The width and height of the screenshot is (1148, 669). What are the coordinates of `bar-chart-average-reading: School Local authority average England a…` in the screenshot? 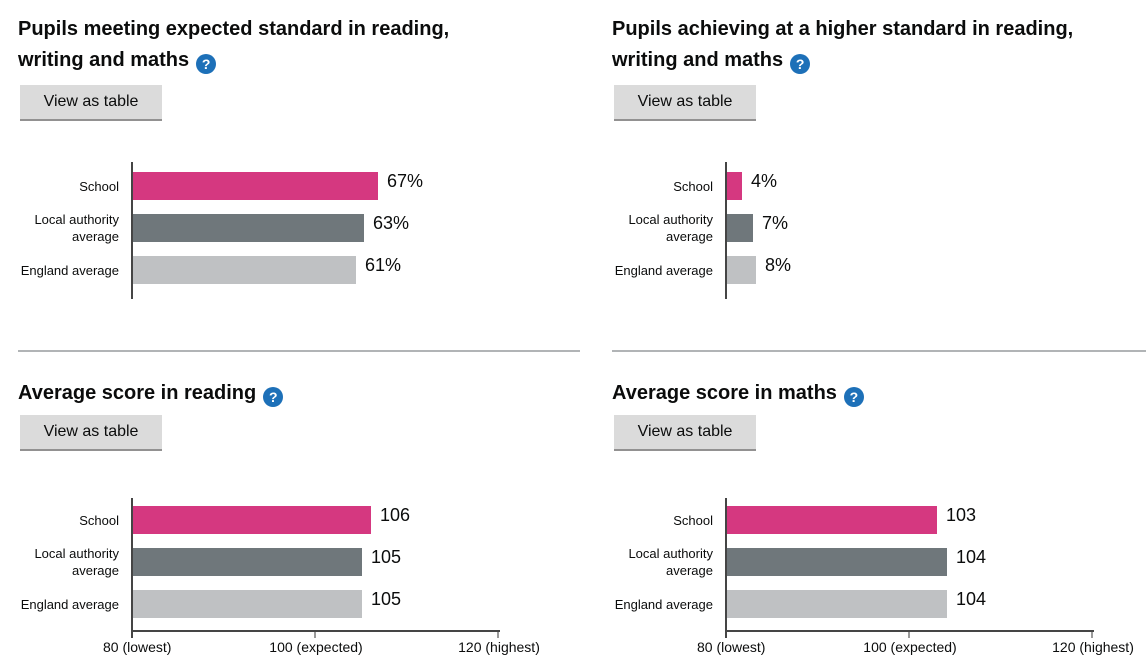 It's located at (299, 581).